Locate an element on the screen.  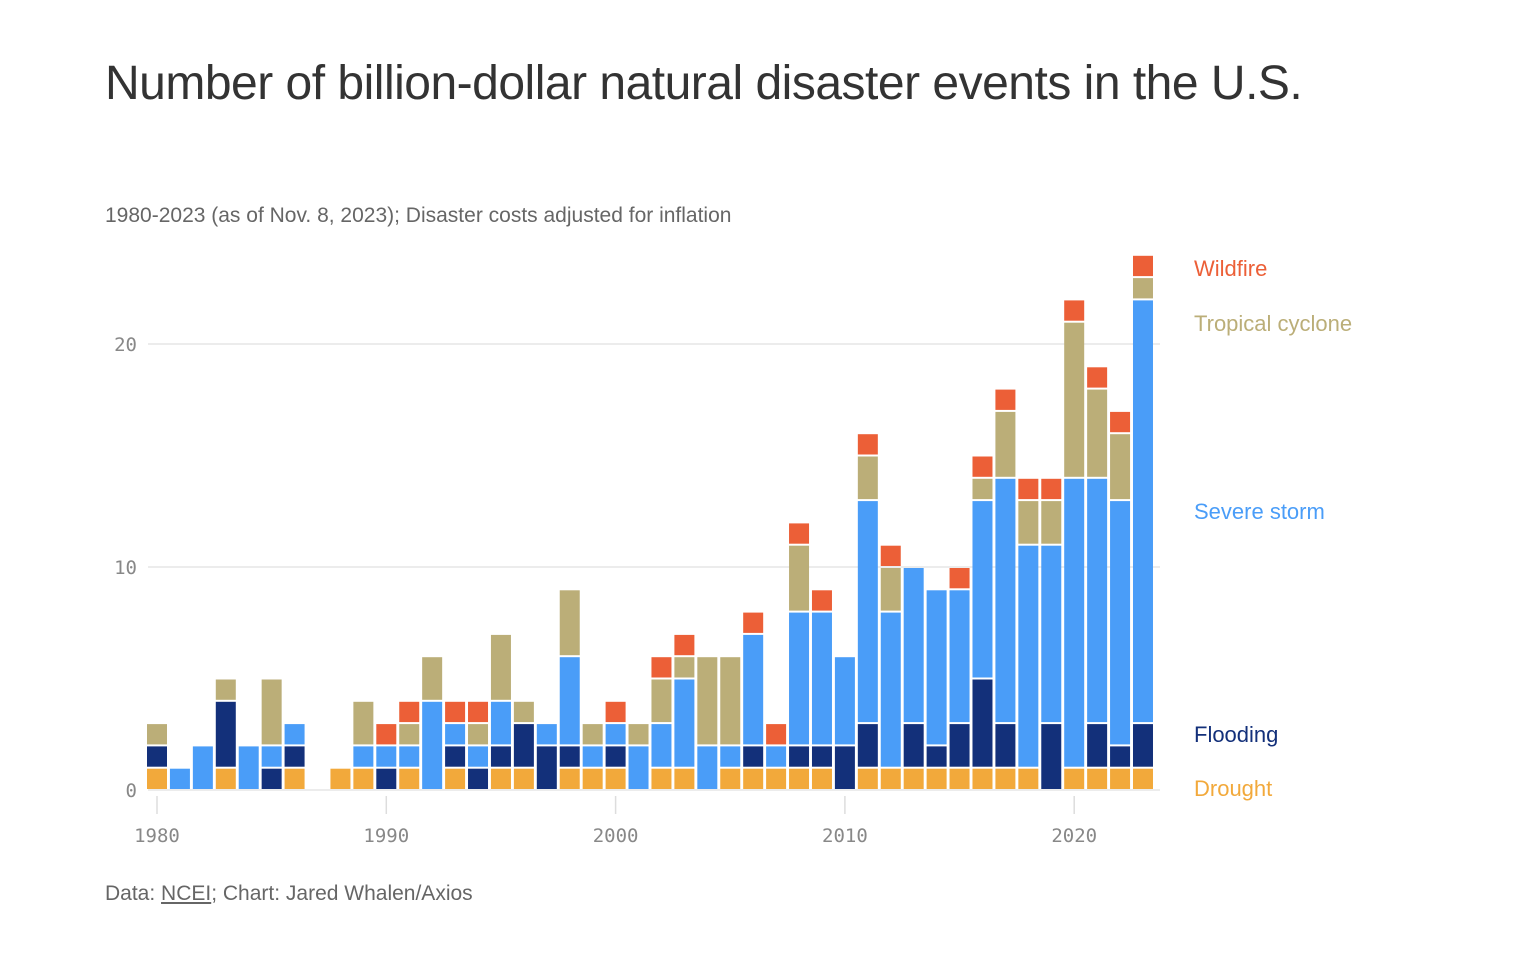
footer-credit: Data: NCEI; Chart: Jared Whalen/Axios is located at coordinates (289, 894).